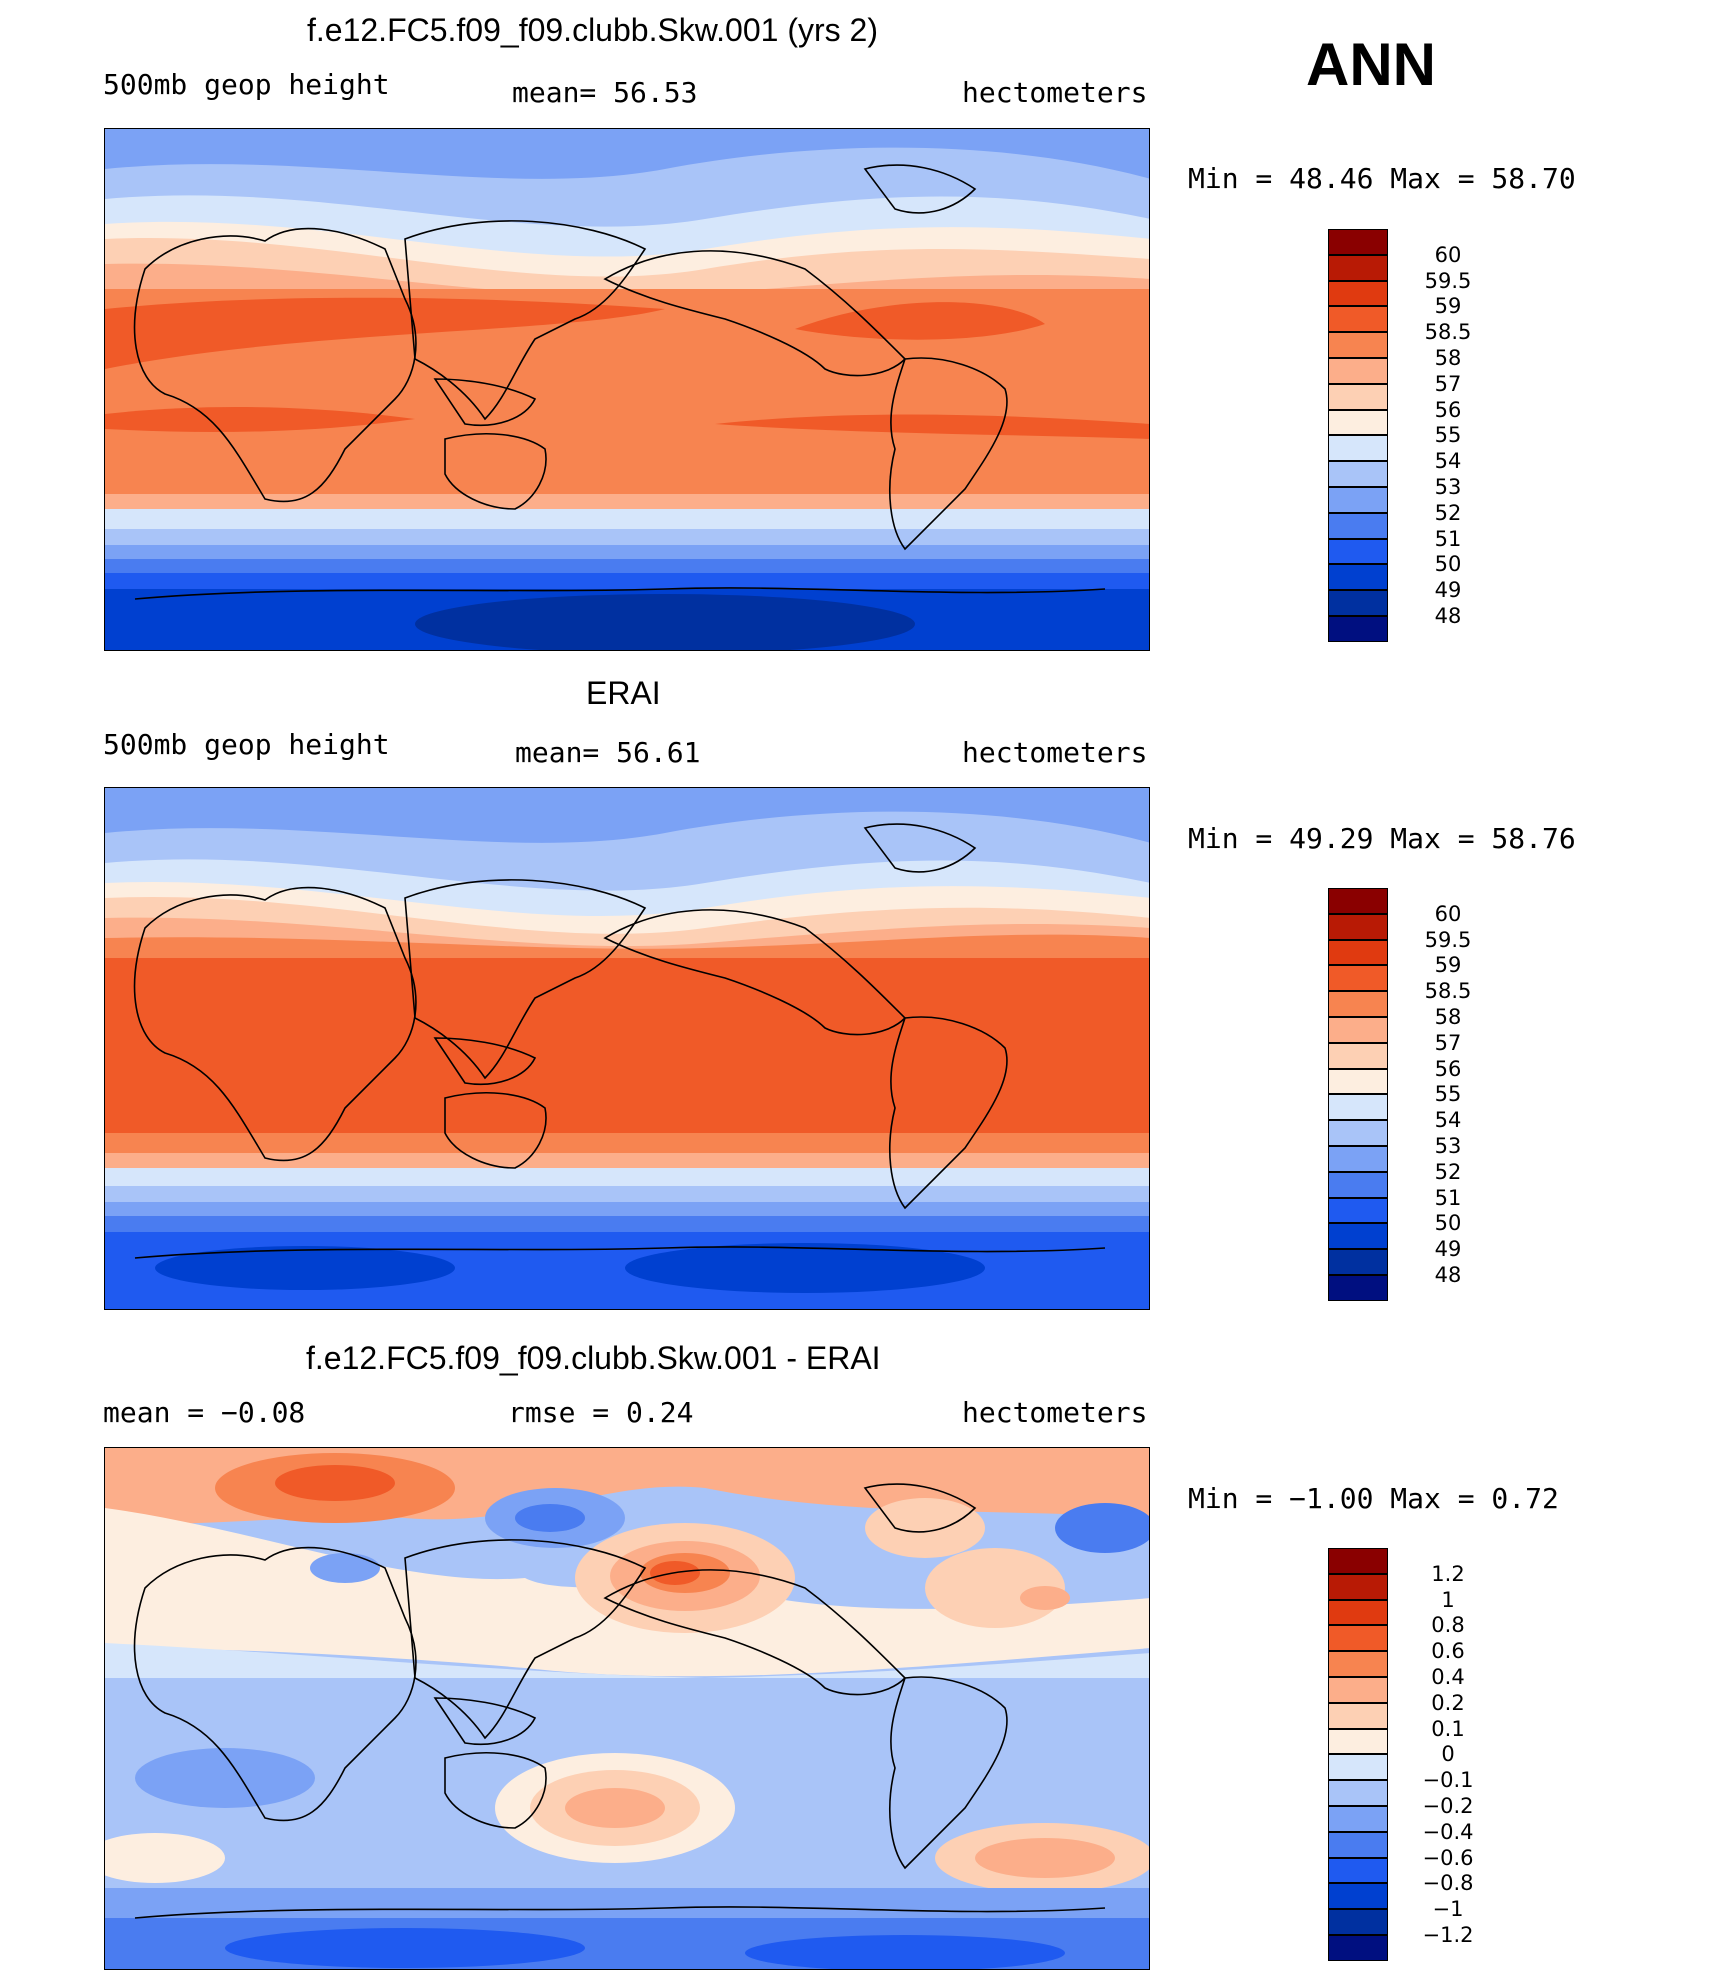 The height and width of the screenshot is (1974, 1710). Describe the element at coordinates (1399, 435) in the screenshot. I see `colorbar-model: 60 59.5 59 58.5 58 57 56 55 54 53 52 51 50 49 48` at that location.